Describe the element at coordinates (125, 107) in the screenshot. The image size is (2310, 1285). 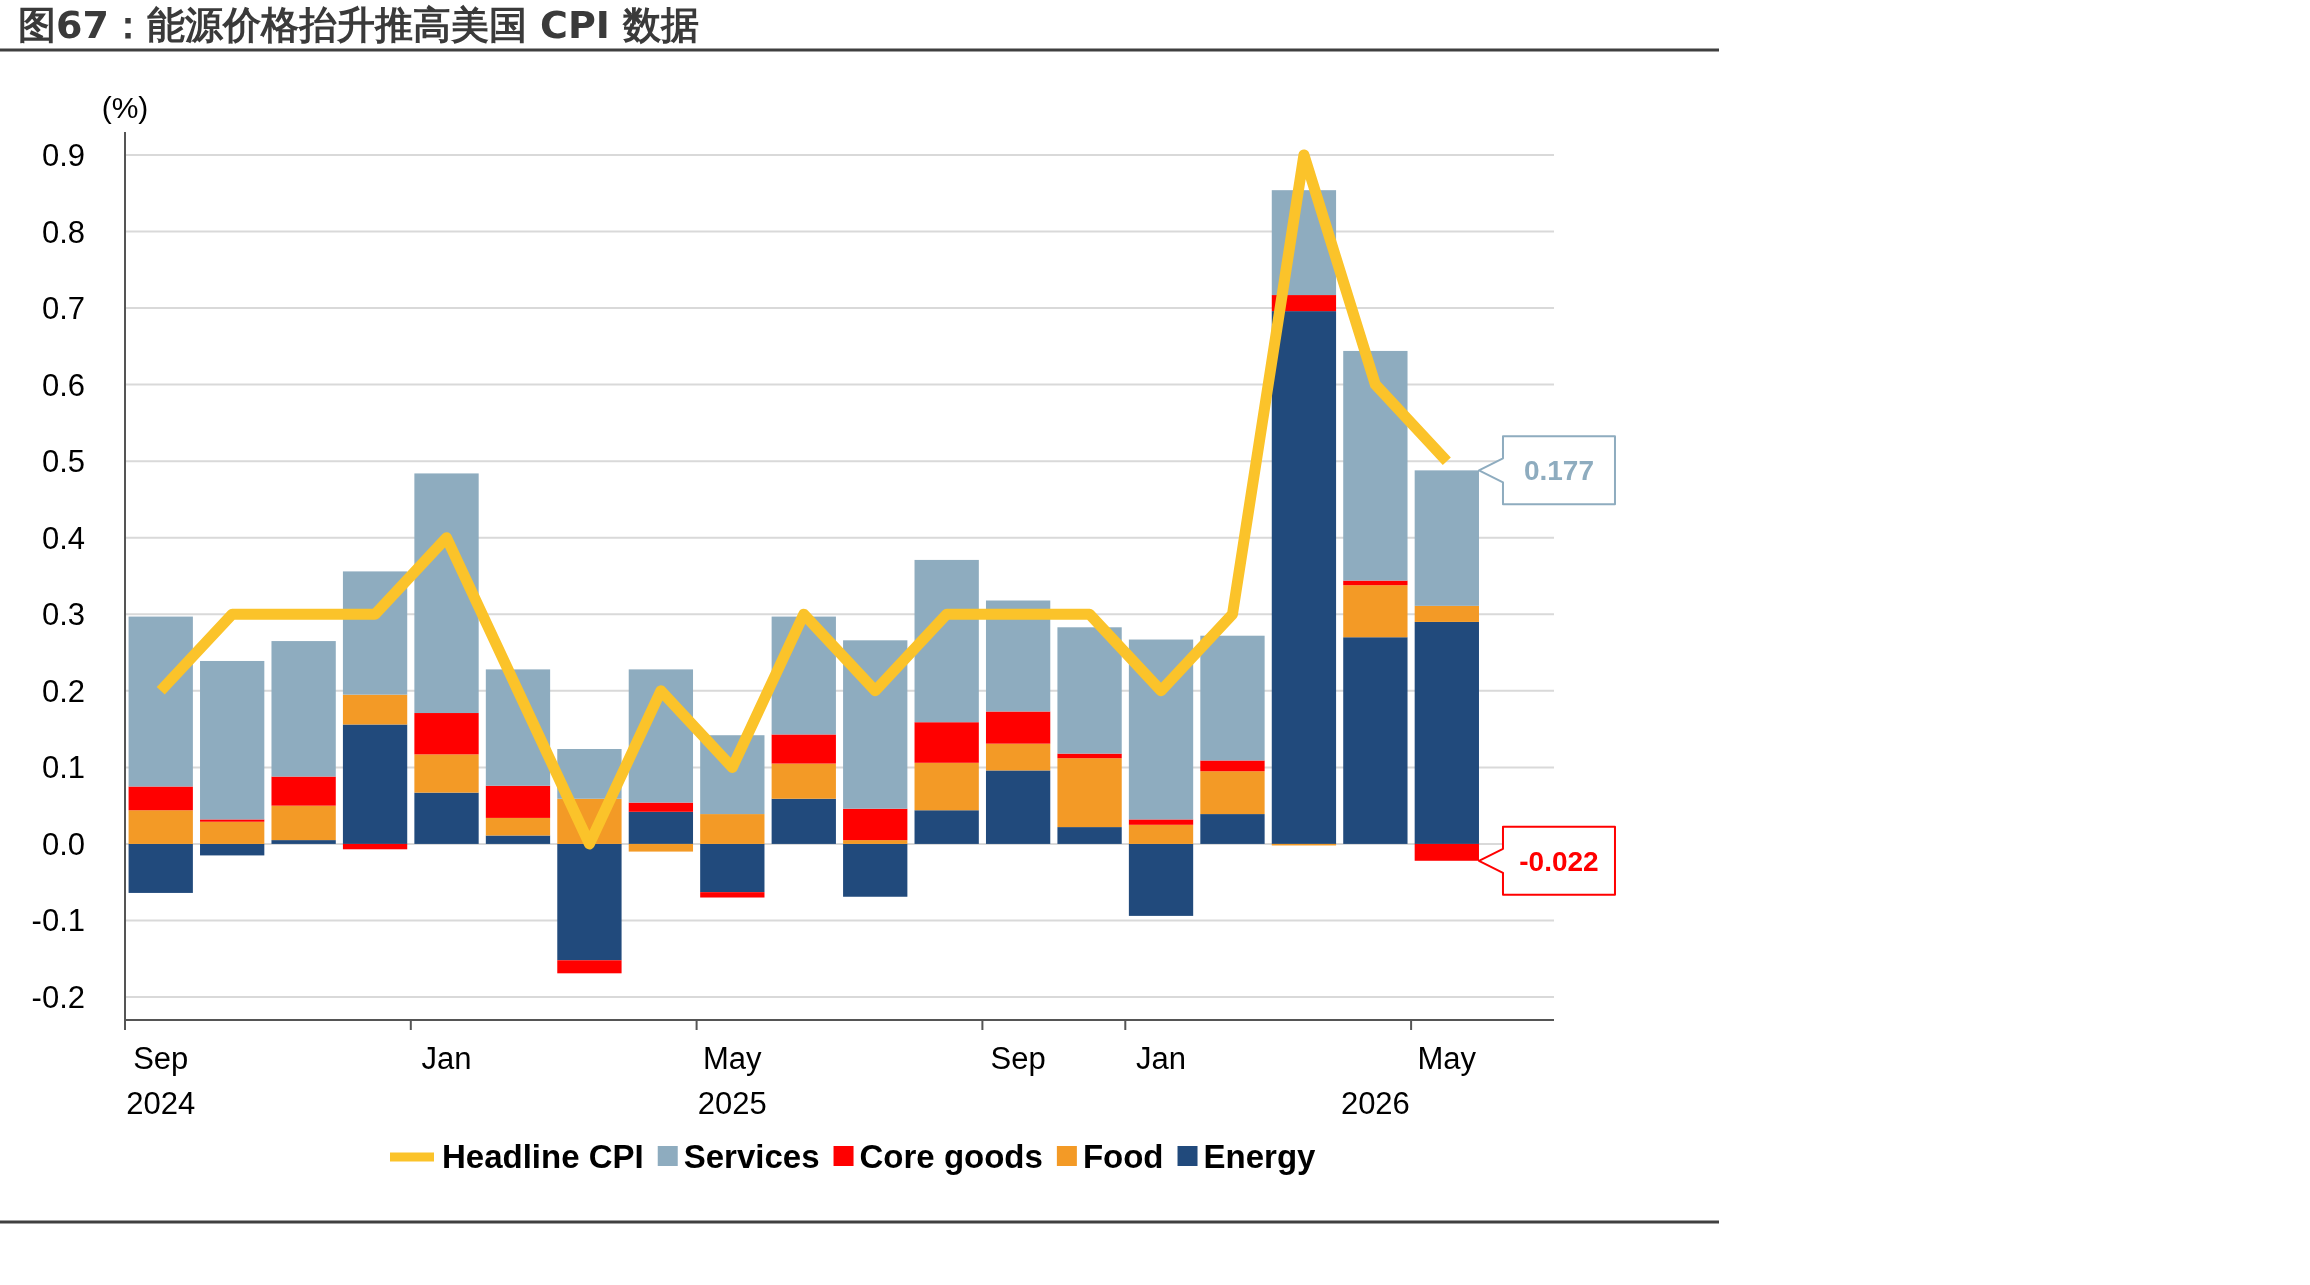
I see `y-axis-title: (%)` at that location.